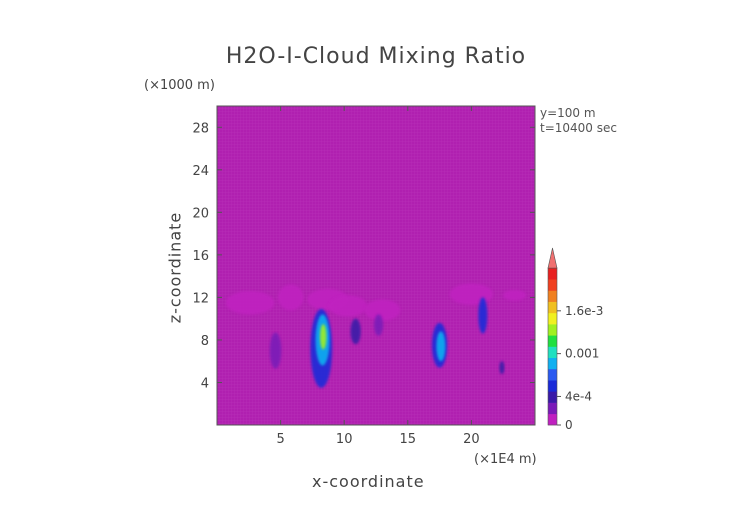  I want to click on colorbar-extend-arrow, so click(552, 258).